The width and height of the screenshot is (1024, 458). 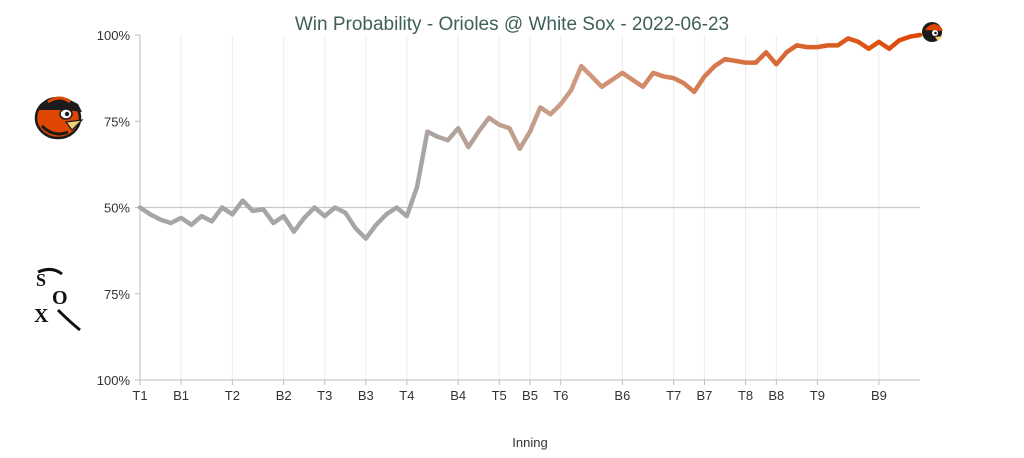 I want to click on end-marker-orioles-icon, so click(x=932, y=32).